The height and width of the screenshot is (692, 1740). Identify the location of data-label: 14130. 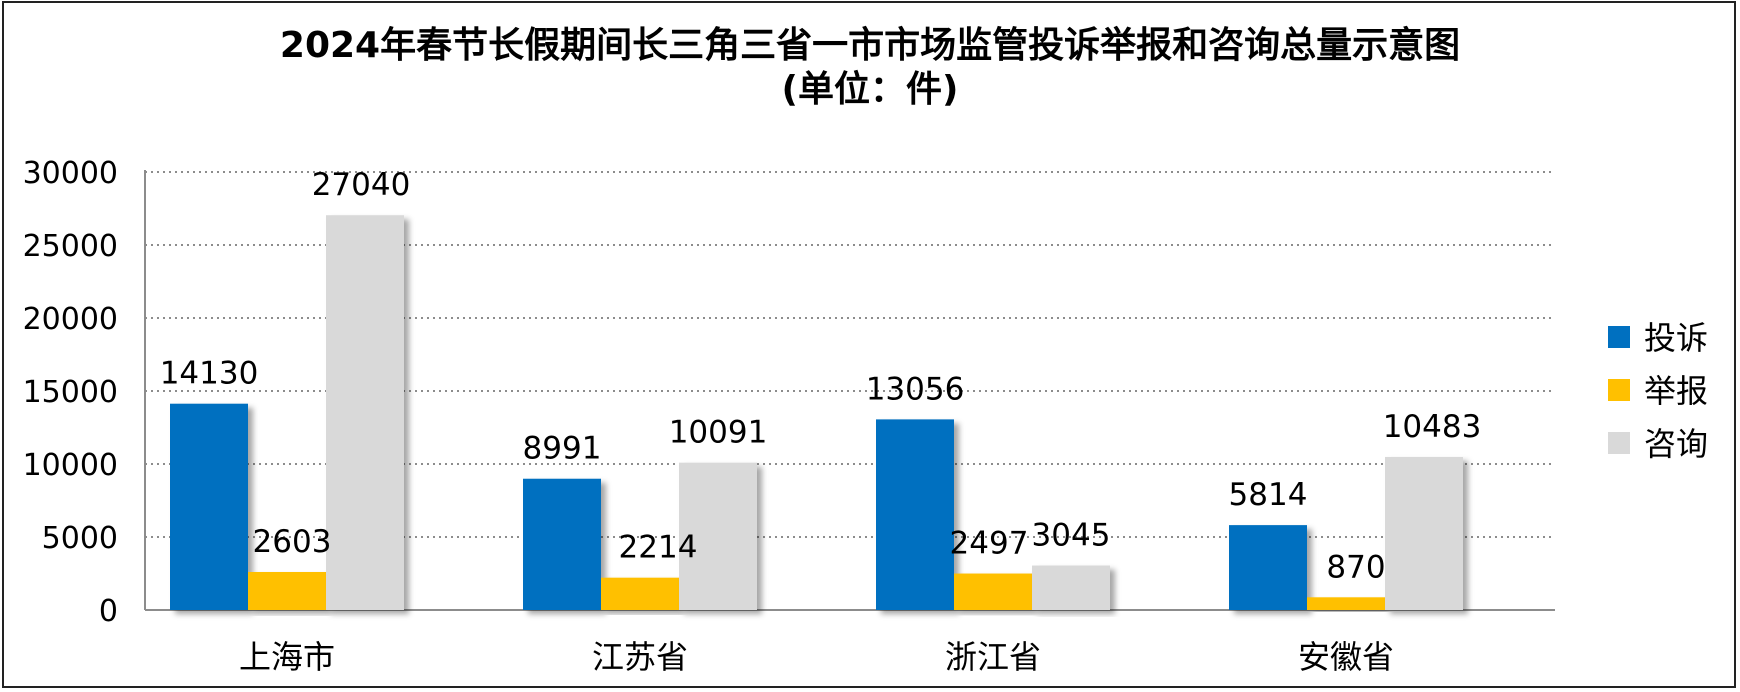
(209, 374).